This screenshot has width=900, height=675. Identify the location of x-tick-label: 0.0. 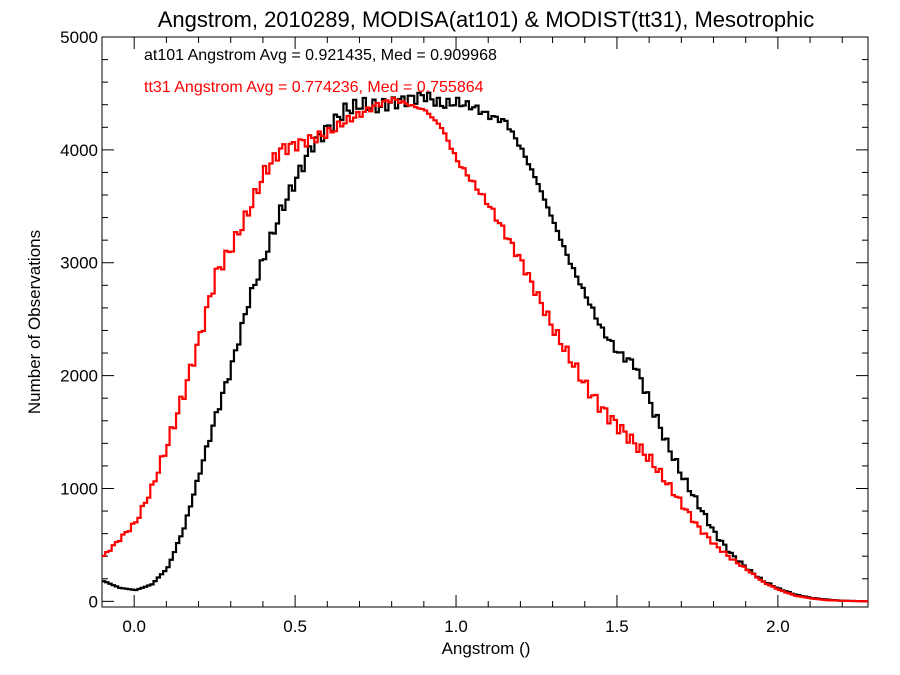
(134, 626).